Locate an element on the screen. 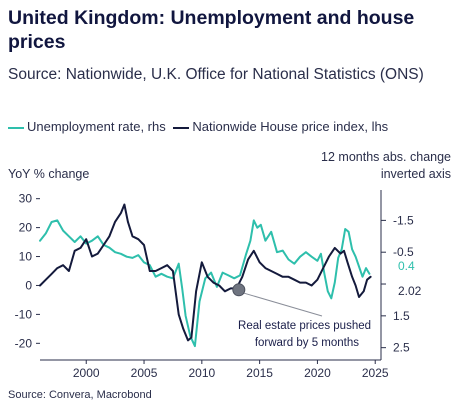 This screenshot has width=455, height=417. right-axis: -1.5 -0.5 1.5 2.5 is located at coordinates (397, 284).